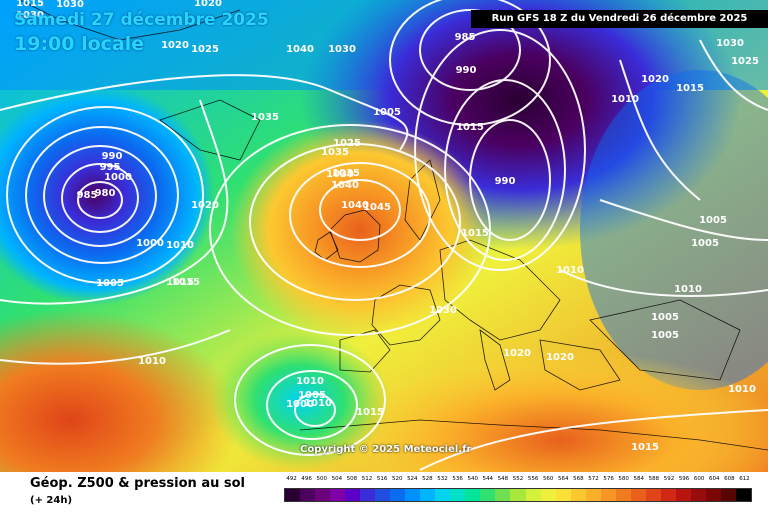 This screenshot has height=512, width=768. I want to click on scale-label: 576, so click(608, 479).